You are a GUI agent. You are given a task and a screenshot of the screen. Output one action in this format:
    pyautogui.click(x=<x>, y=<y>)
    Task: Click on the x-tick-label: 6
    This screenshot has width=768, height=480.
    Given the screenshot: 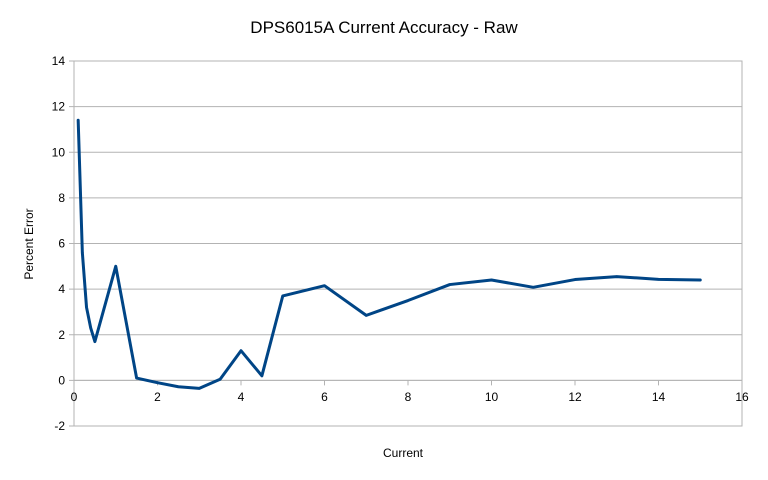 What is the action you would take?
    pyautogui.click(x=324, y=397)
    